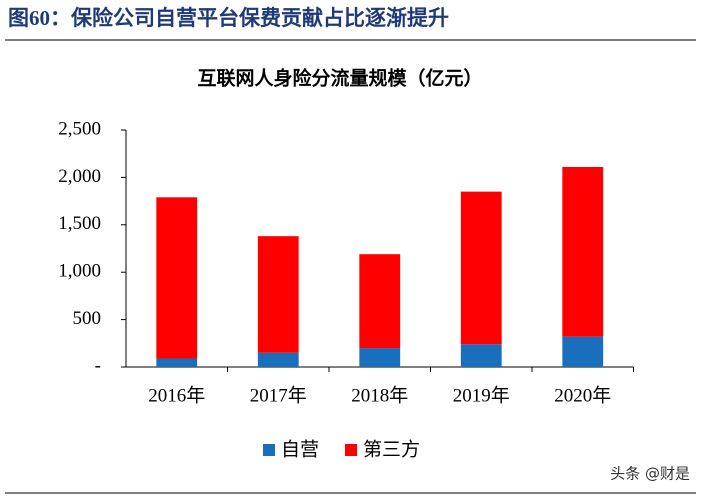 This screenshot has height=501, width=701. I want to click on chart-title: 互联网人身险分流量规模（亿元）, so click(339, 77).